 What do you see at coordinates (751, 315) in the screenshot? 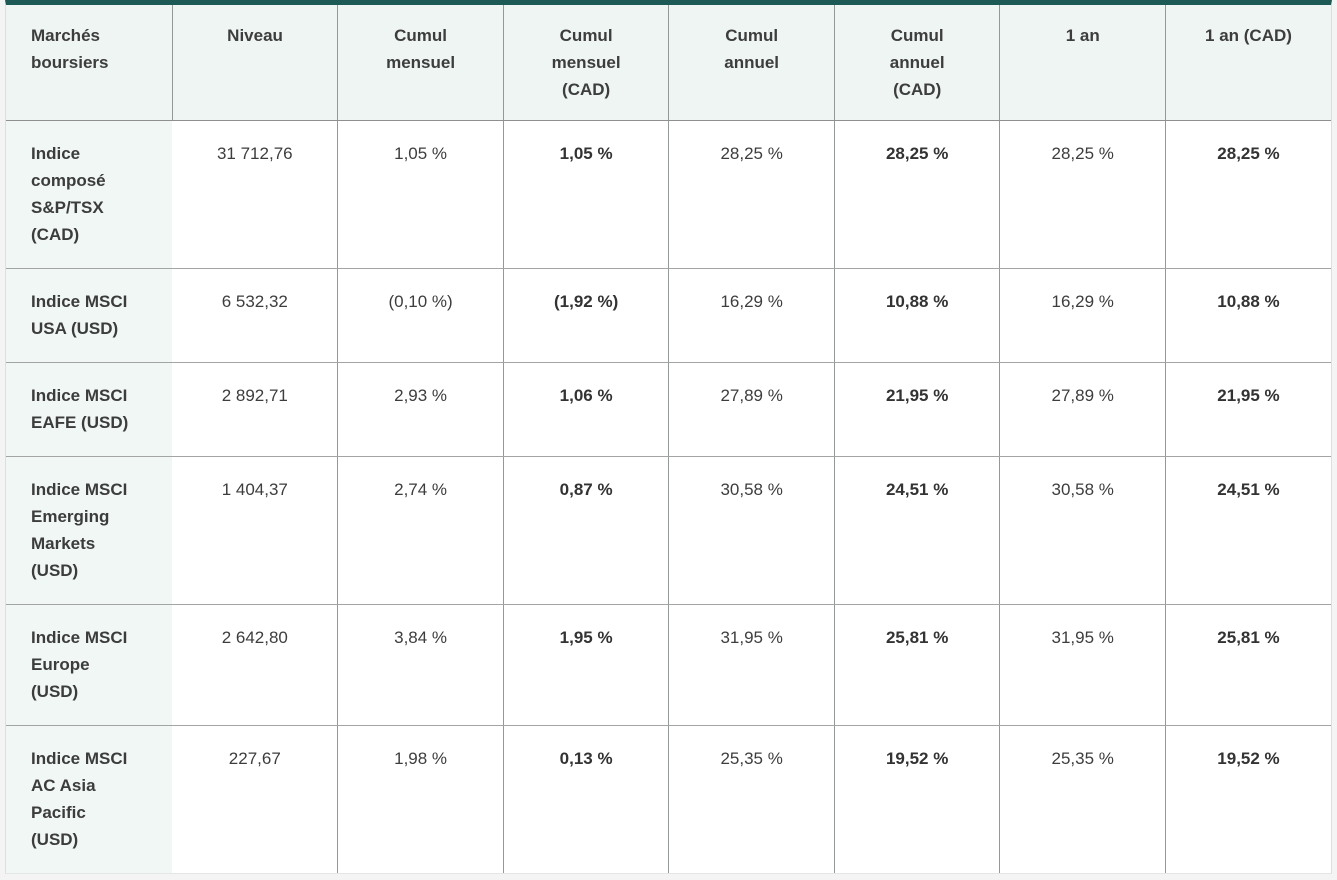
I see `cell-cumul-annuel: 16,29 %` at bounding box center [751, 315].